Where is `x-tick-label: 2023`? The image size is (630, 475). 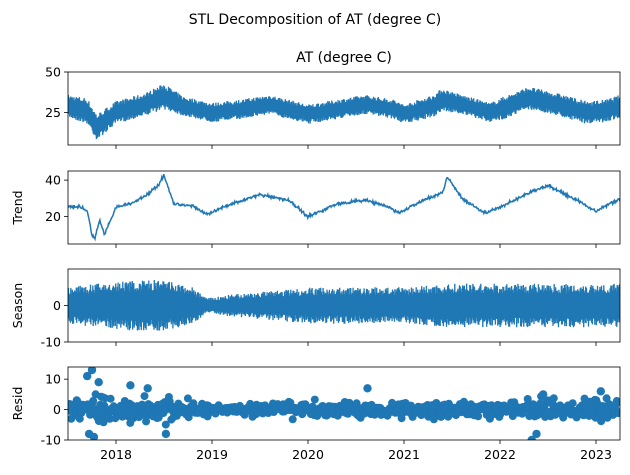
x-tick-label: 2023 is located at coordinates (596, 454).